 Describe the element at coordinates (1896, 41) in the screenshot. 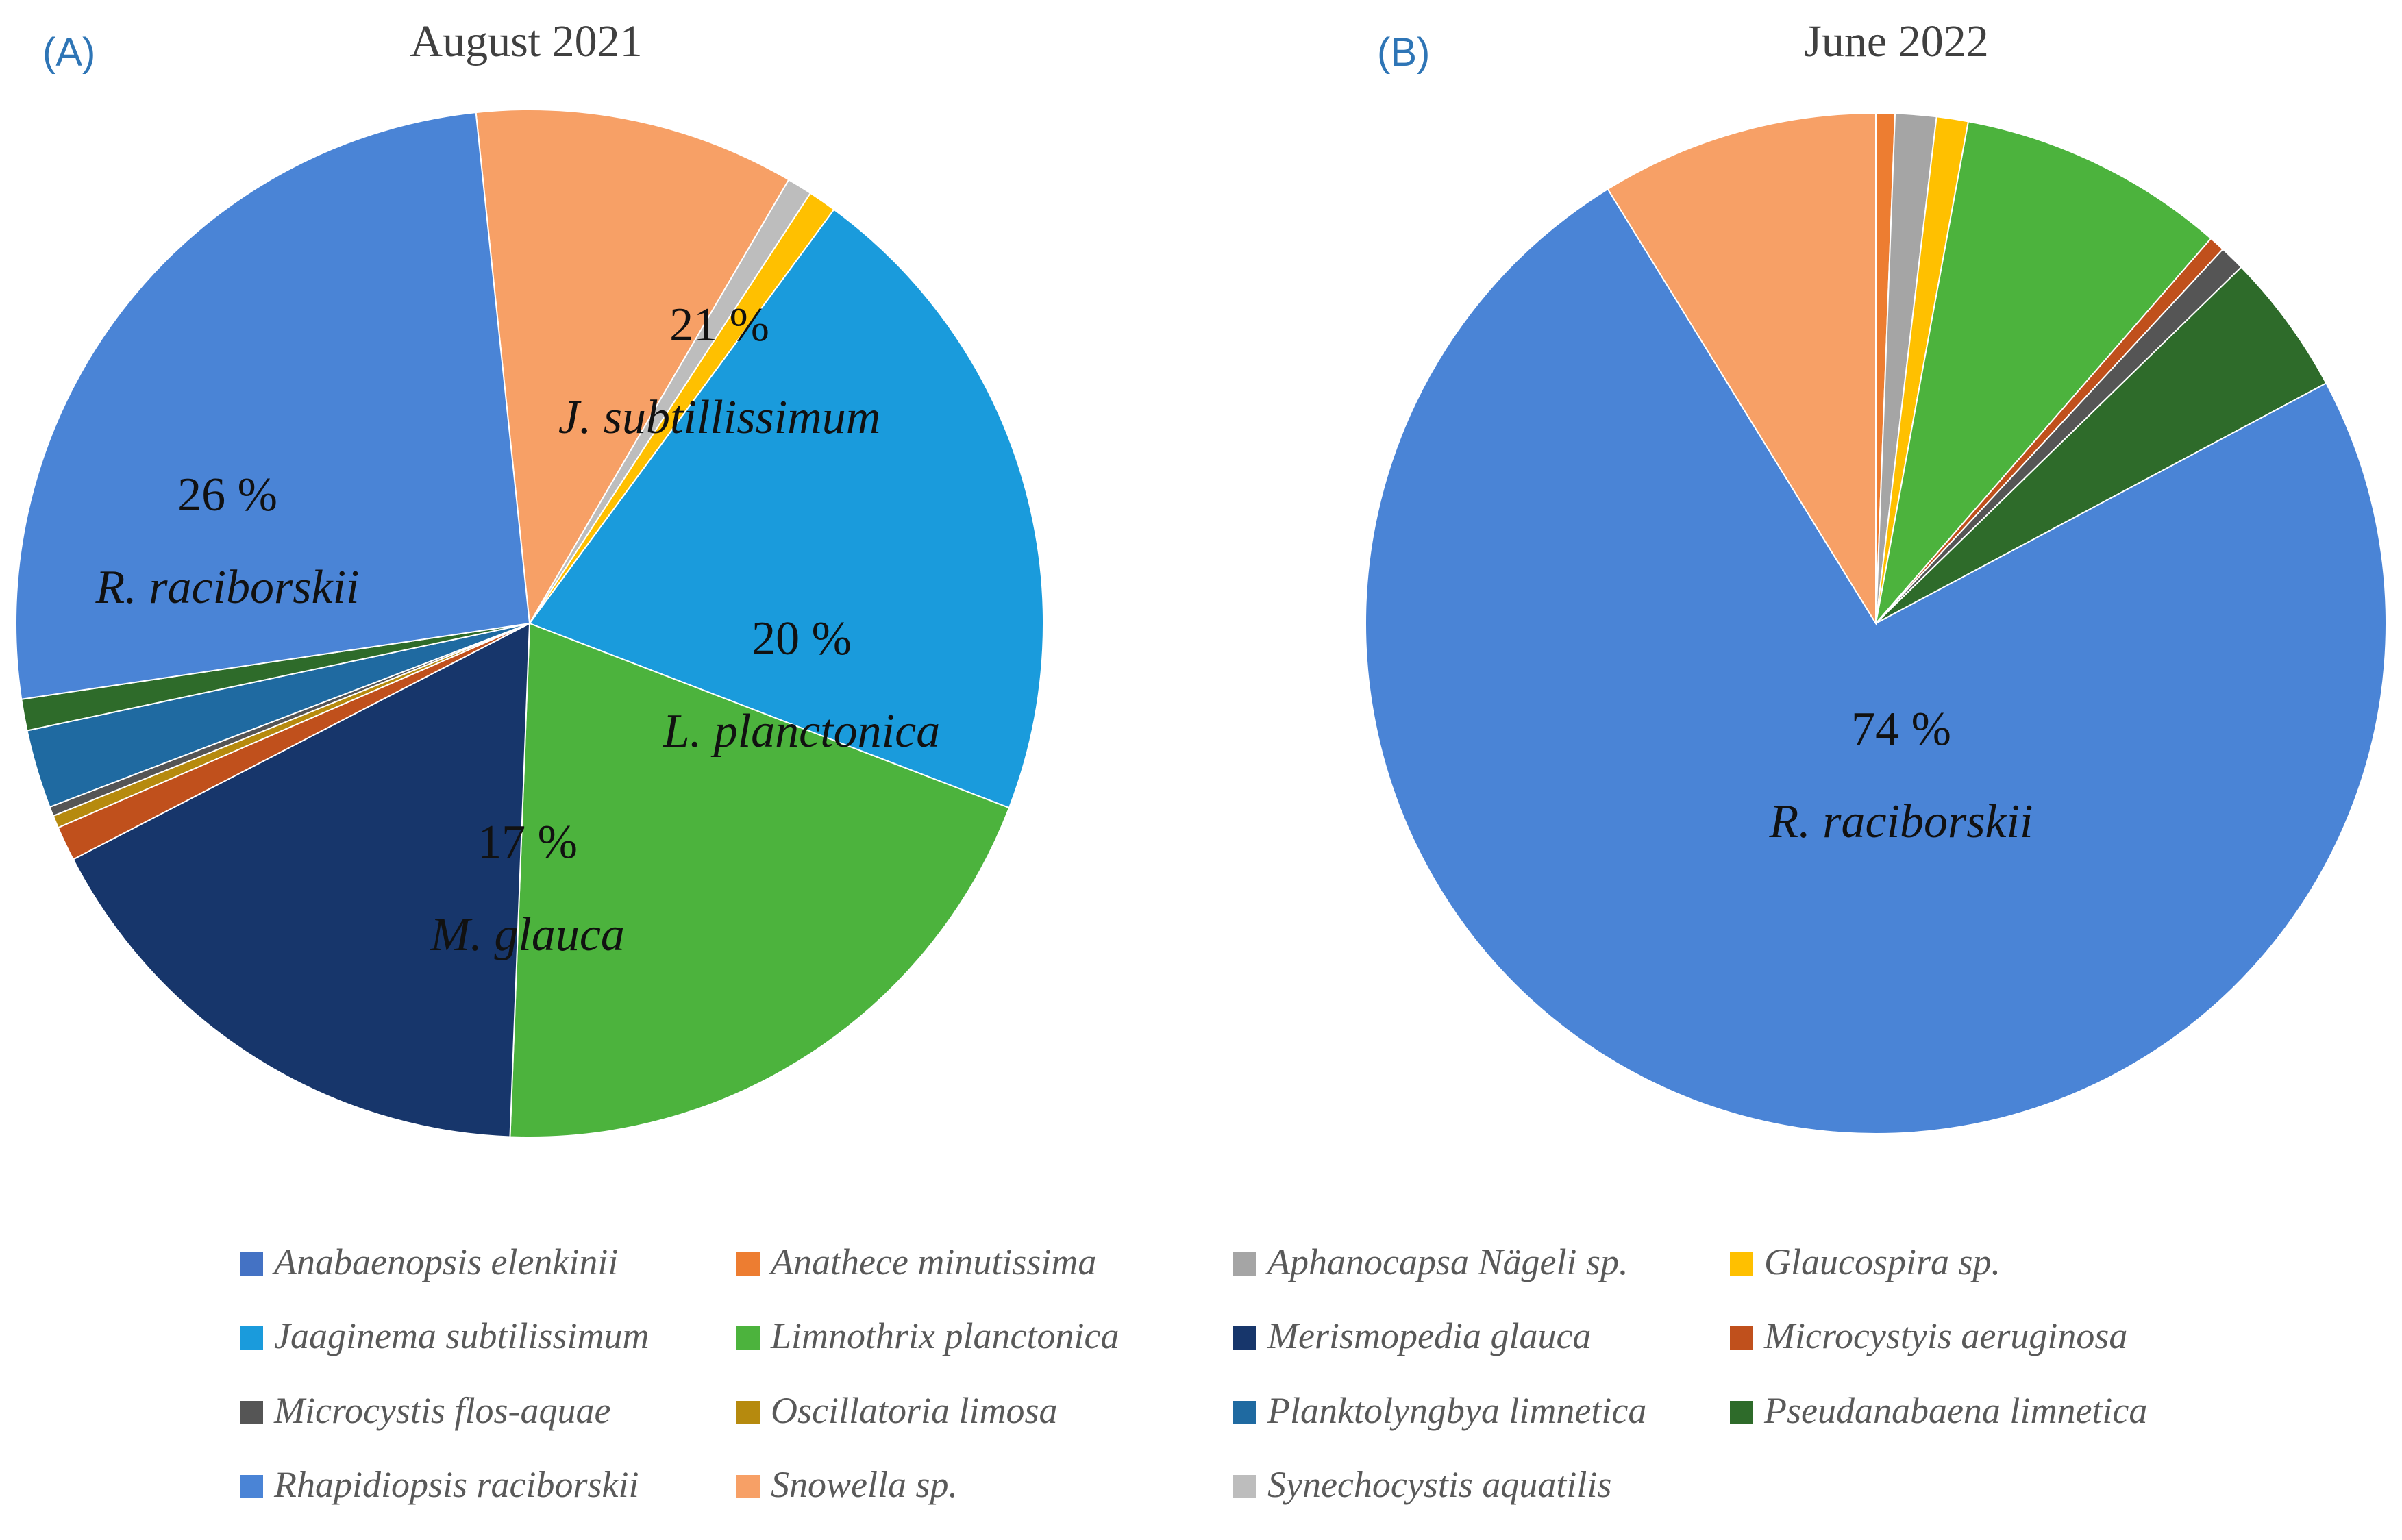

I see `chart-title-b: June 2022` at that location.